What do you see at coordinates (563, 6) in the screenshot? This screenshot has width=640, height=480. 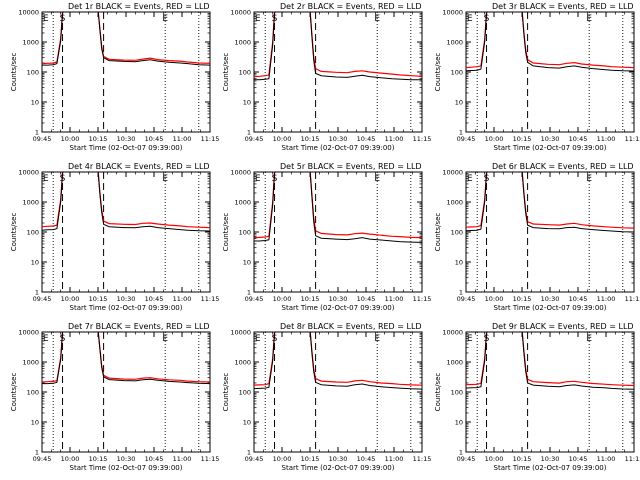 I see `panel-title: Det 3r BLACK = Events, RED = LLD` at bounding box center [563, 6].